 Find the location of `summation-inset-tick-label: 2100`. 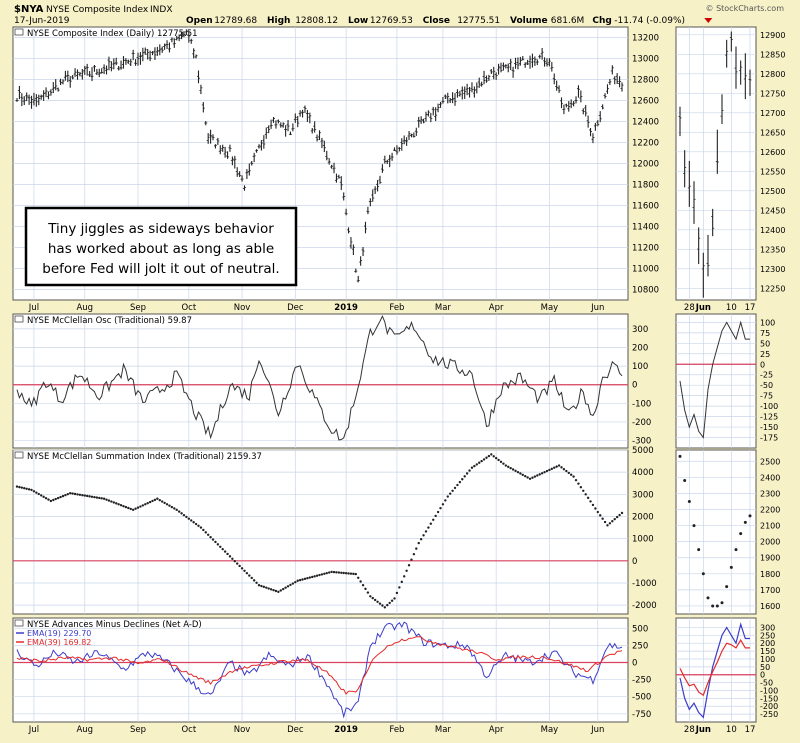

summation-inset-tick-label: 2100 is located at coordinates (770, 526).